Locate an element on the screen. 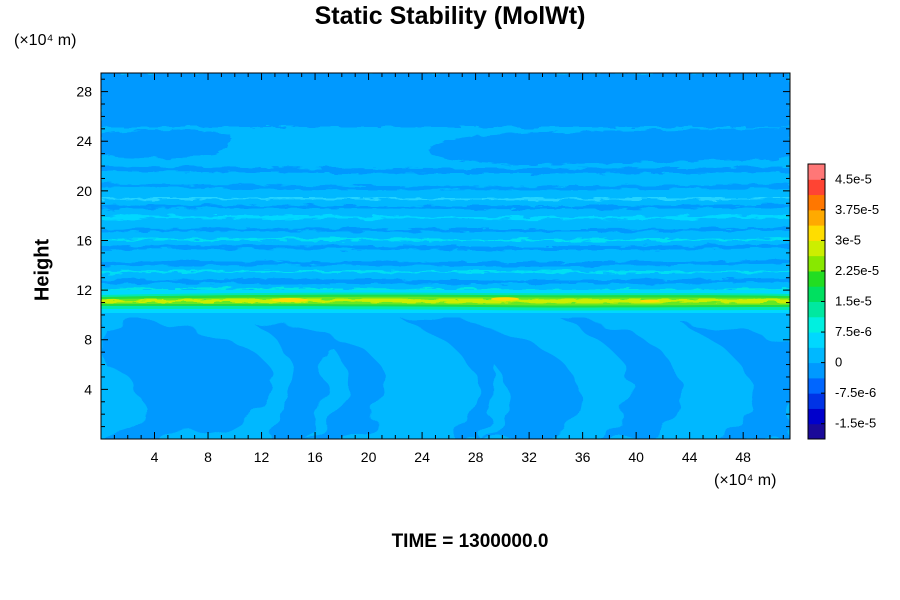  x-tick-label: 32 is located at coordinates (529, 457).